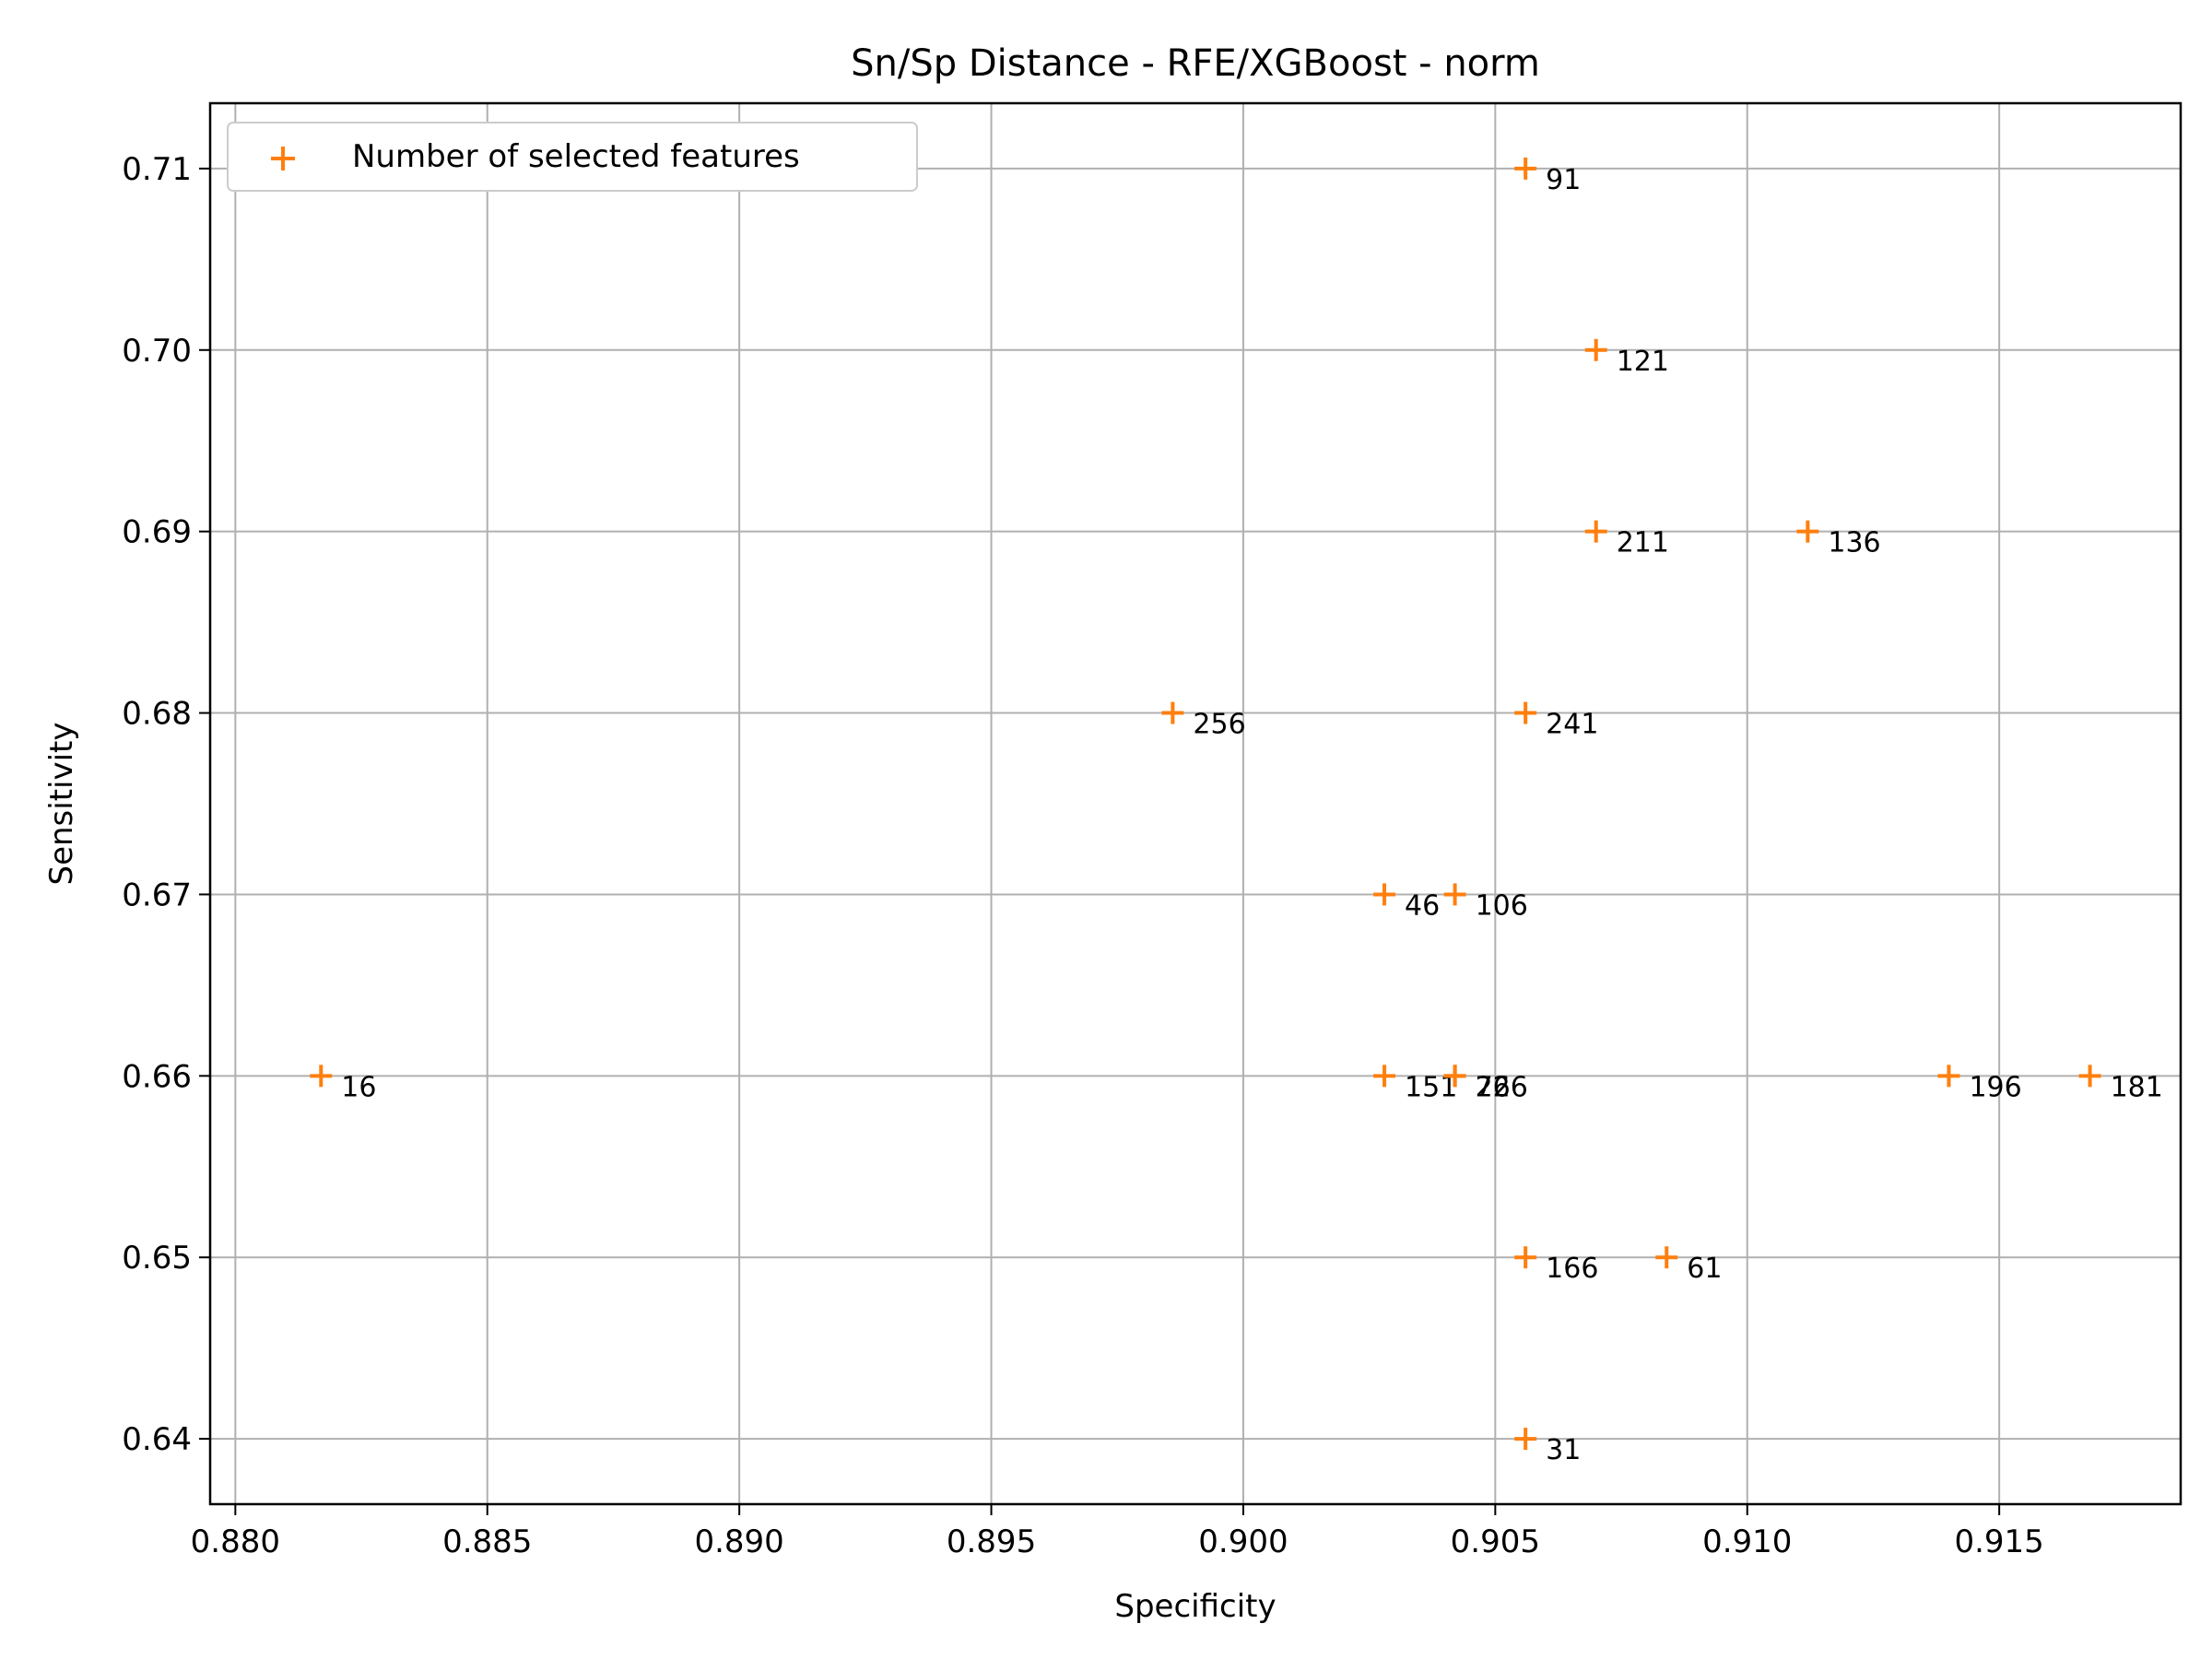 This screenshot has height=1659, width=2212. I want to click on x-tick: 0.905, so click(1495, 1532).